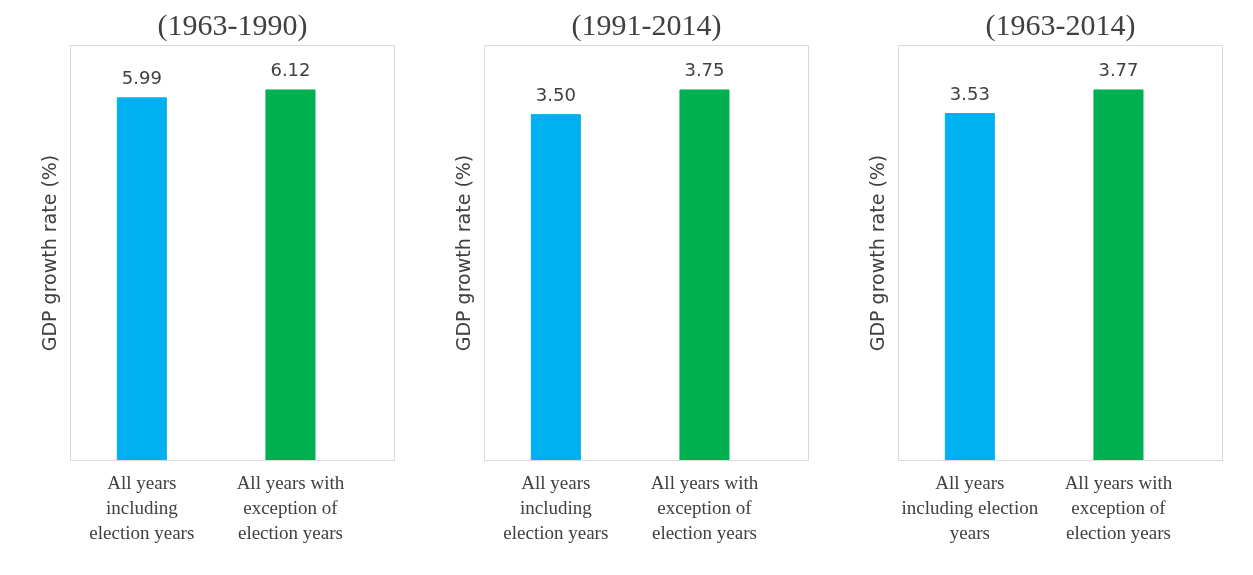 Image resolution: width=1253 pixels, height=575 pixels. What do you see at coordinates (290, 69) in the screenshot?
I see `data-label: 6.12` at bounding box center [290, 69].